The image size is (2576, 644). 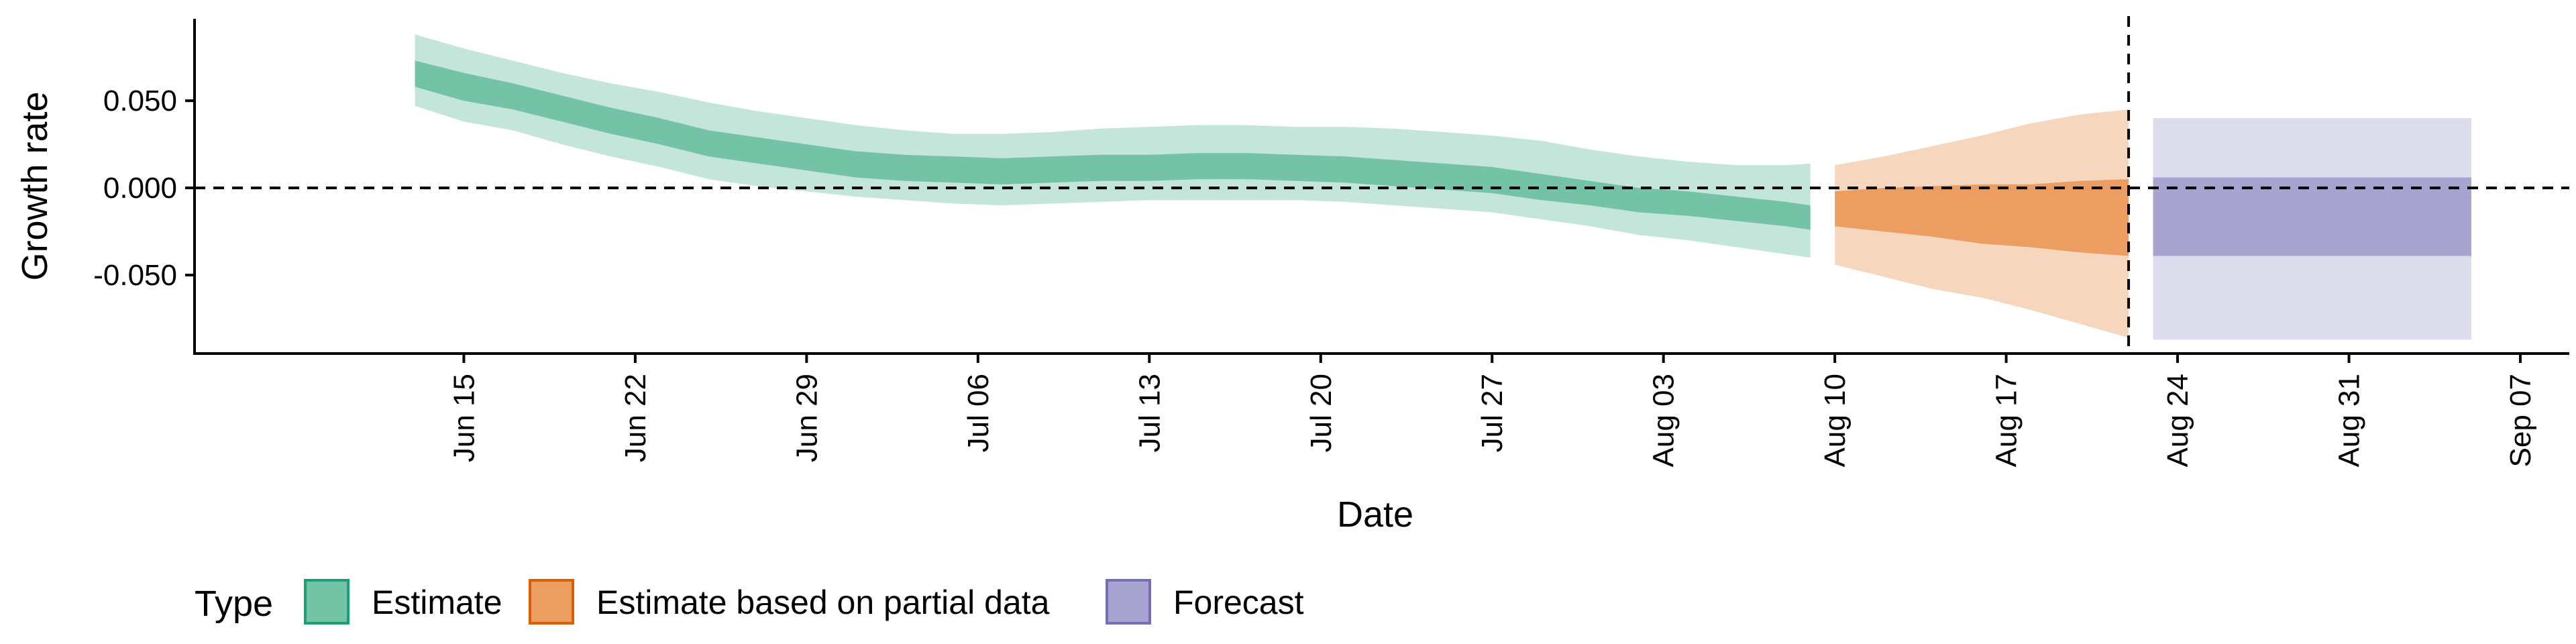 I want to click on y-tick-label: 0.000, so click(x=140, y=188).